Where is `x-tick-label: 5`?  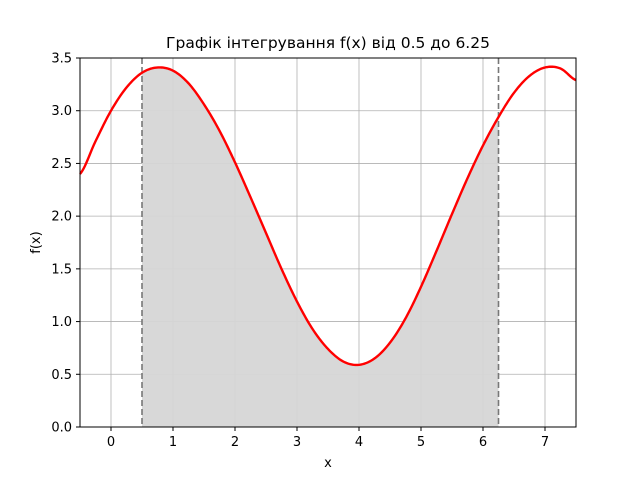
x-tick-label: 5 is located at coordinates (421, 442).